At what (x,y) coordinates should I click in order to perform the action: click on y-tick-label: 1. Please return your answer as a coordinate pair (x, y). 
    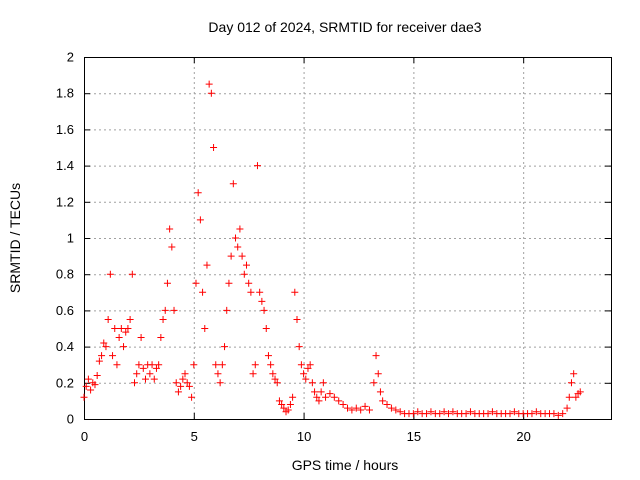
    Looking at the image, I should click on (70, 238).